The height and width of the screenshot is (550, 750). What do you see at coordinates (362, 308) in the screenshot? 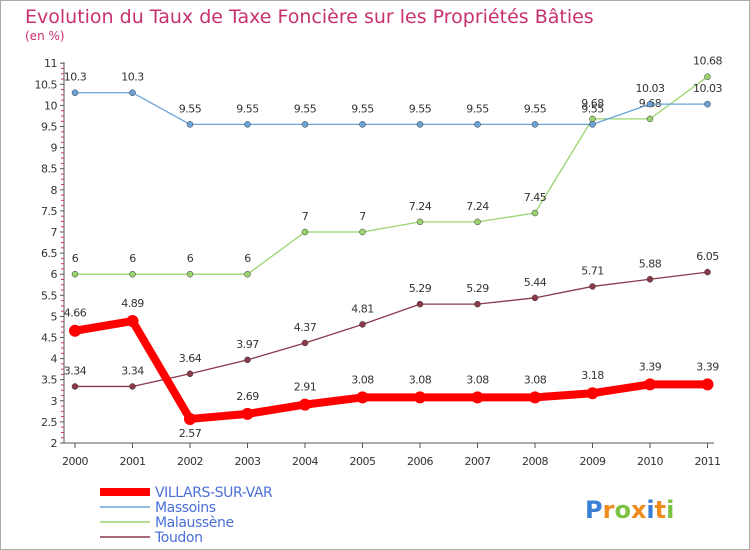
I see `data-label: 4.81` at bounding box center [362, 308].